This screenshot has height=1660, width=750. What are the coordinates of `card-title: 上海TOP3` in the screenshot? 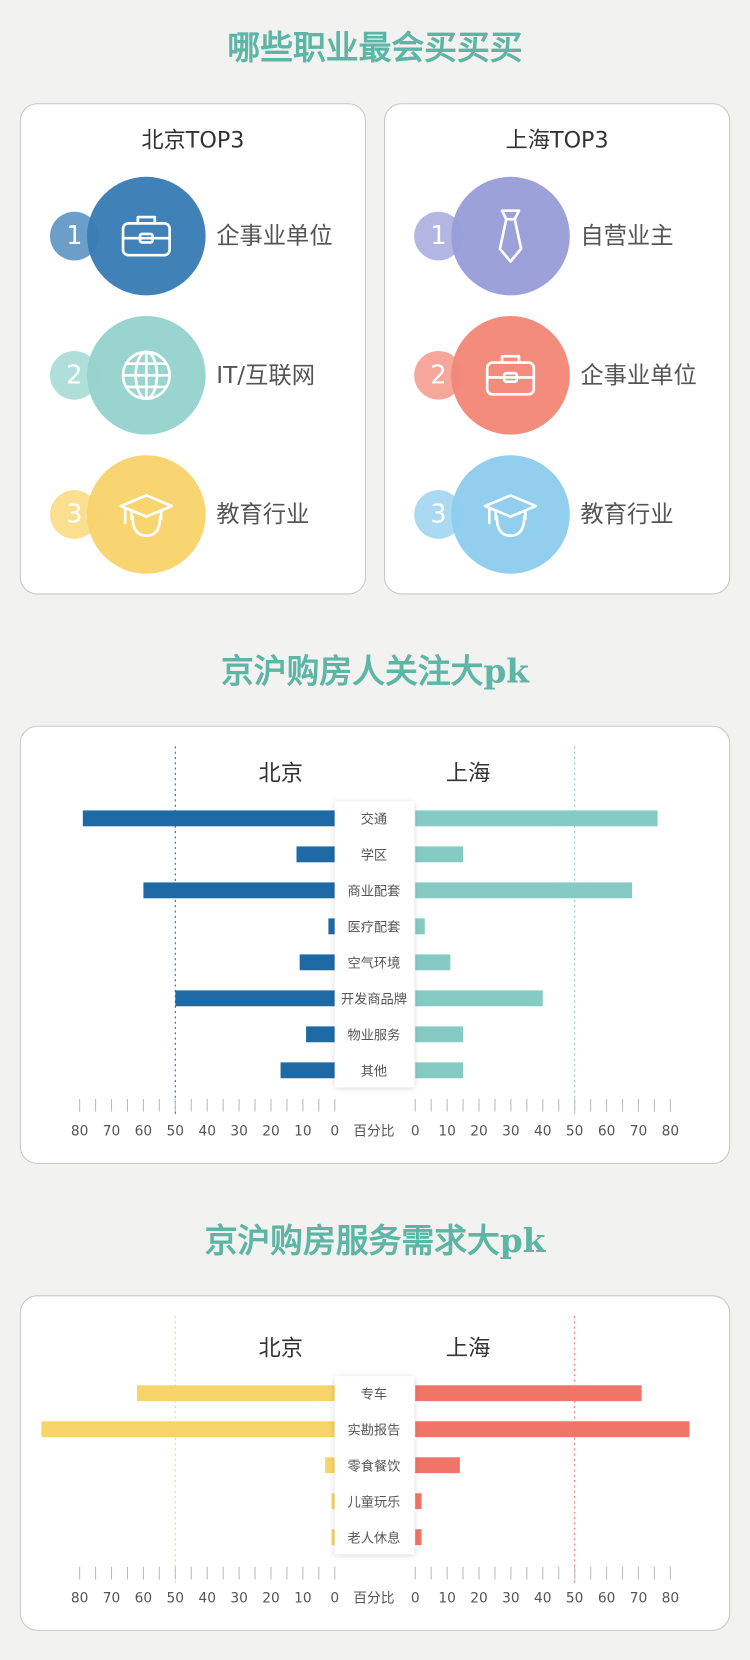 It's located at (557, 140).